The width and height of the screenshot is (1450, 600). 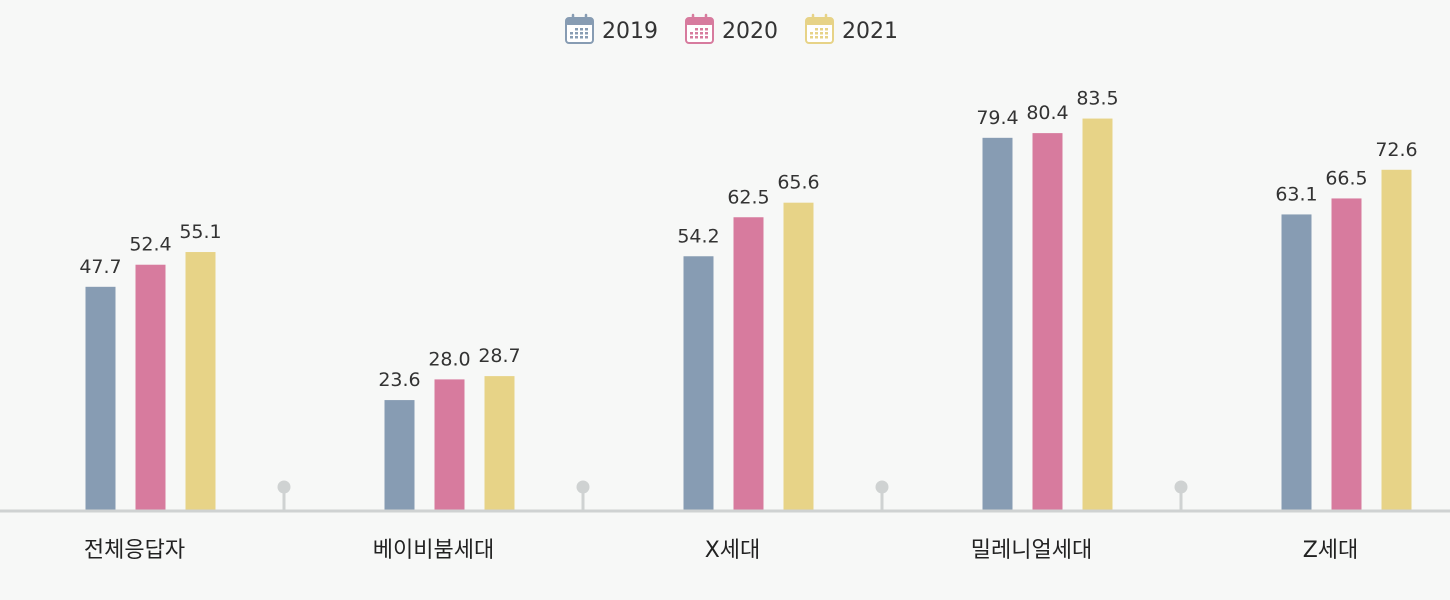 What do you see at coordinates (630, 31) in the screenshot?
I see `legend-label-2019: 2019` at bounding box center [630, 31].